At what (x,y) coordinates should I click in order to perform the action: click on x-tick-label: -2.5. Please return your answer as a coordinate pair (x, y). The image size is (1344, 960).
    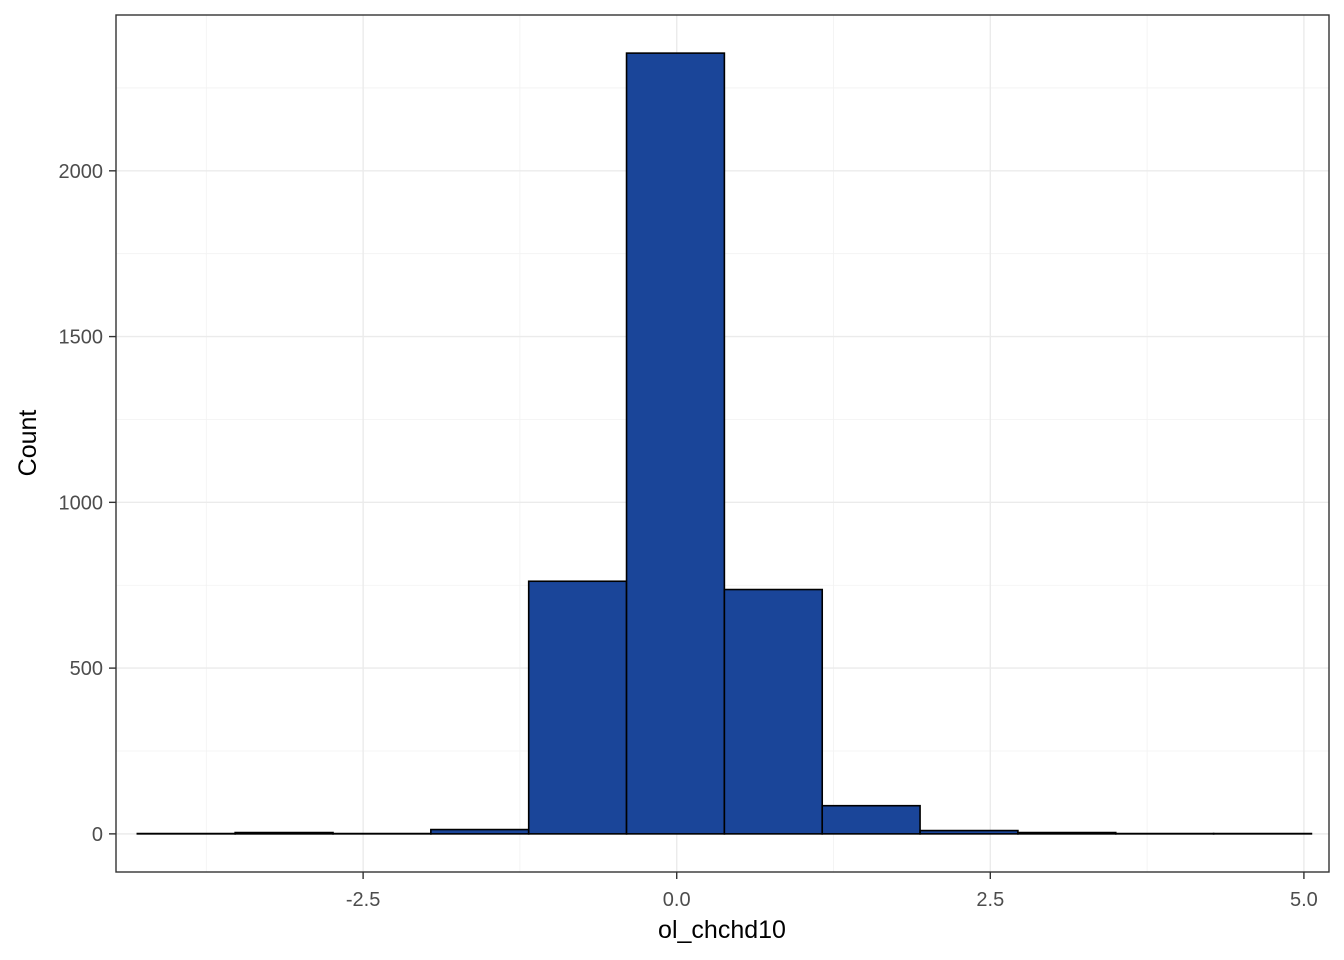
    Looking at the image, I should click on (363, 900).